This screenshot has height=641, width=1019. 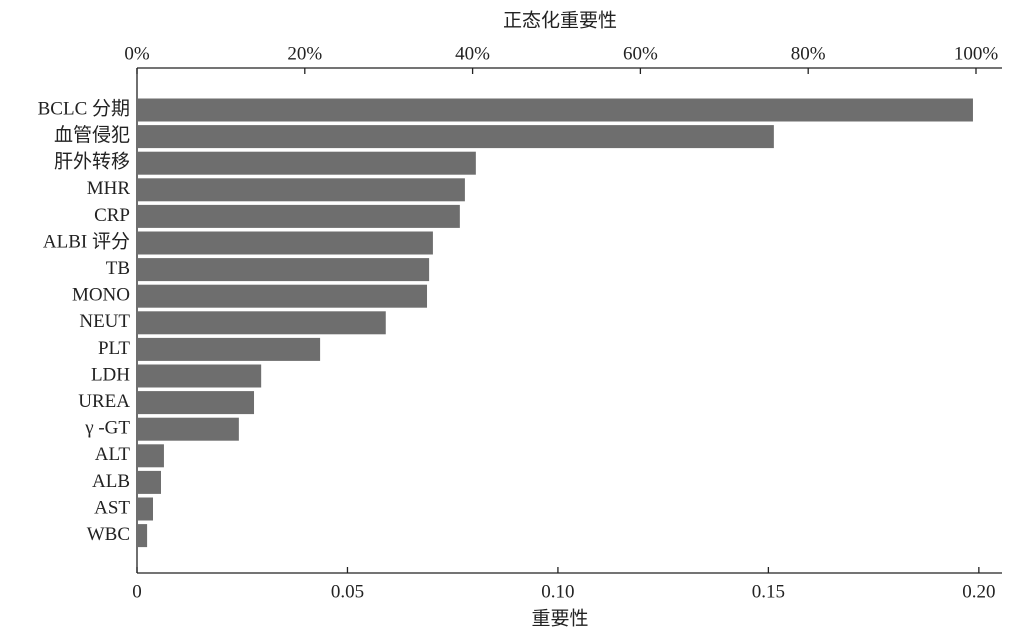 What do you see at coordinates (137, 591) in the screenshot?
I see `x-tick-label: 0` at bounding box center [137, 591].